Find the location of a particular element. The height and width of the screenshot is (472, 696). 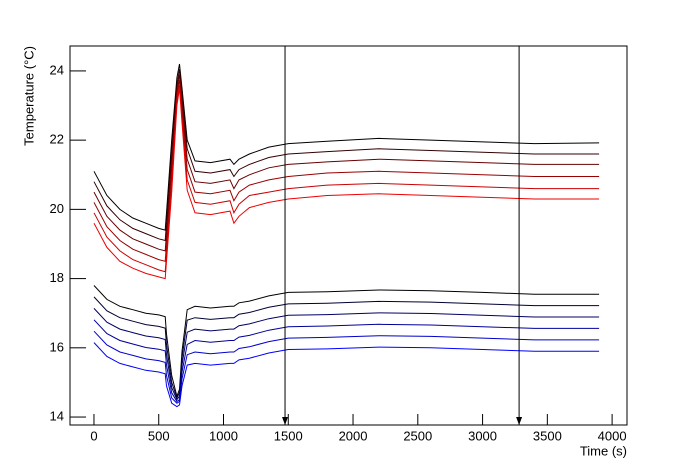

x-tick-label: 3500 is located at coordinates (547, 435).